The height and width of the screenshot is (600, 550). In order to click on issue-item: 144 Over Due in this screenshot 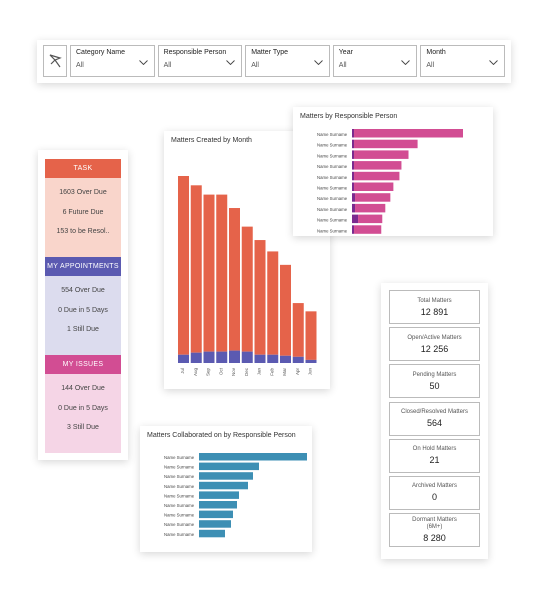, I will do `click(83, 388)`.